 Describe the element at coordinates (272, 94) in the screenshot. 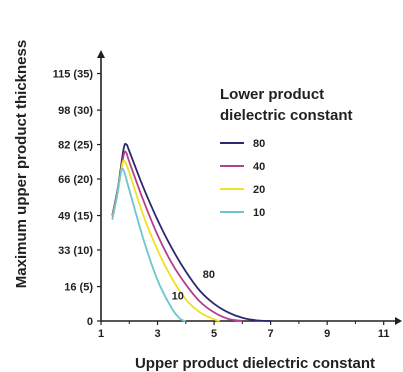

I see `legend-title-line1: Lower product` at that location.